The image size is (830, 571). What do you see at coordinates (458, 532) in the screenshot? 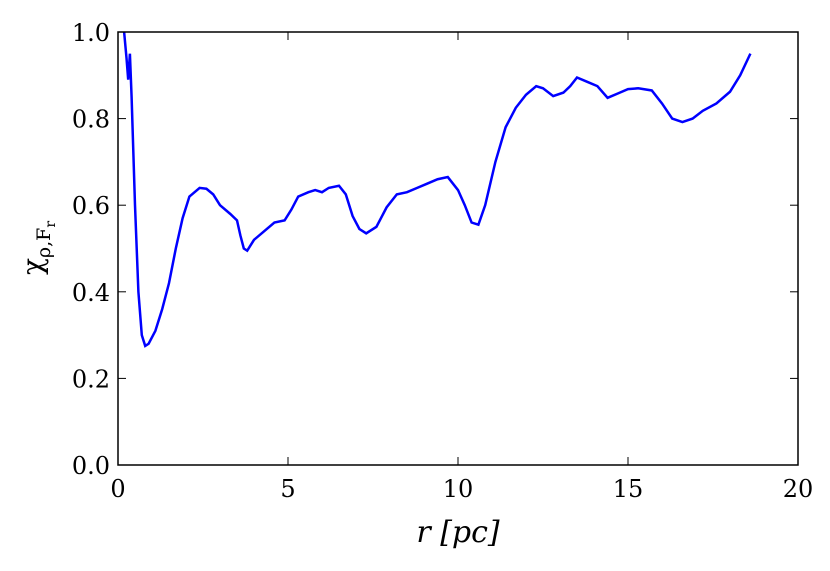
I see `x-axis-label: r [pc]` at bounding box center [458, 532].